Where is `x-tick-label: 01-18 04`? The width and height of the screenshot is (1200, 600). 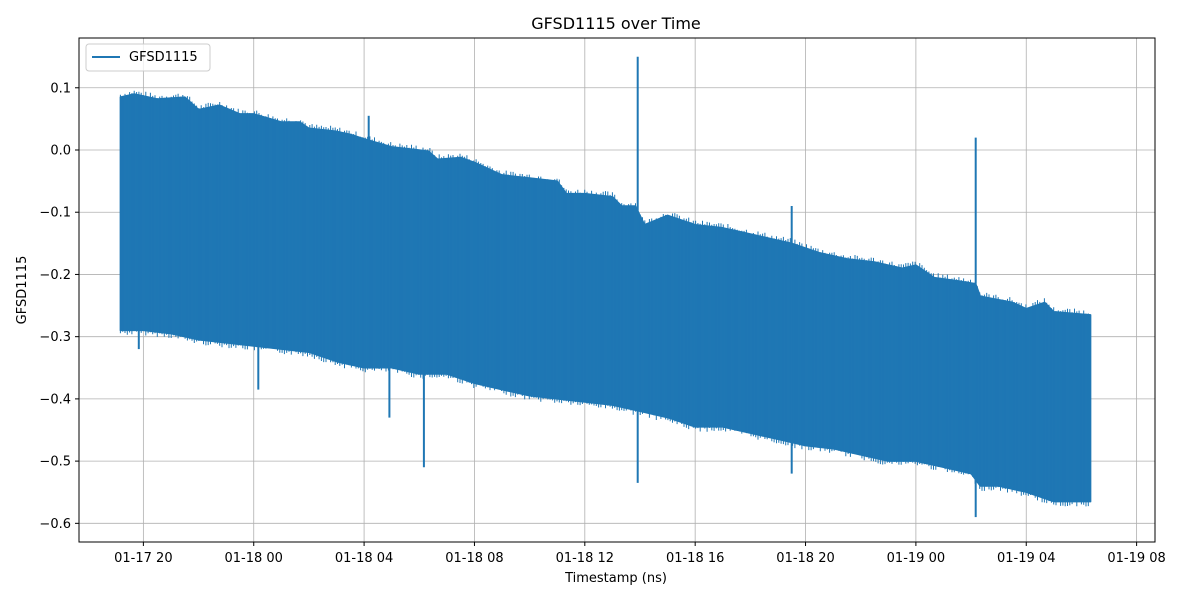
x-tick-label: 01-18 04 is located at coordinates (364, 558).